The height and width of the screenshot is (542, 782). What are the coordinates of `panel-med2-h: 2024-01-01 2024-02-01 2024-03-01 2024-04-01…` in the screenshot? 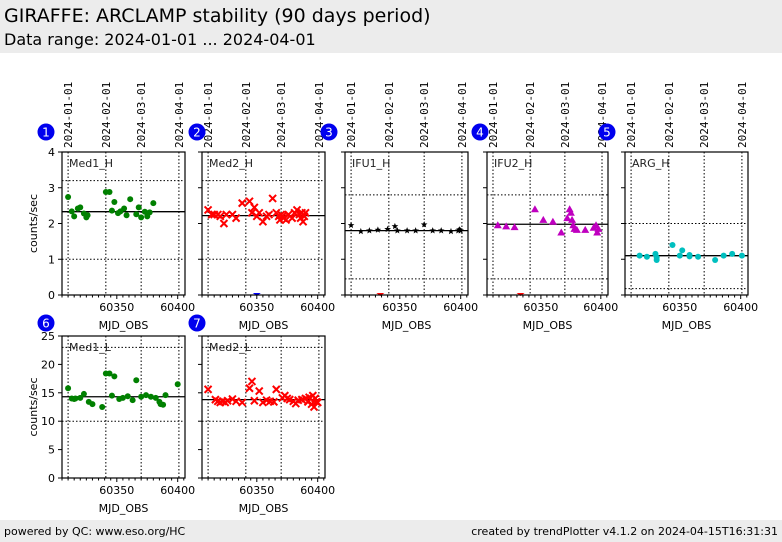 It's located at (261, 207).